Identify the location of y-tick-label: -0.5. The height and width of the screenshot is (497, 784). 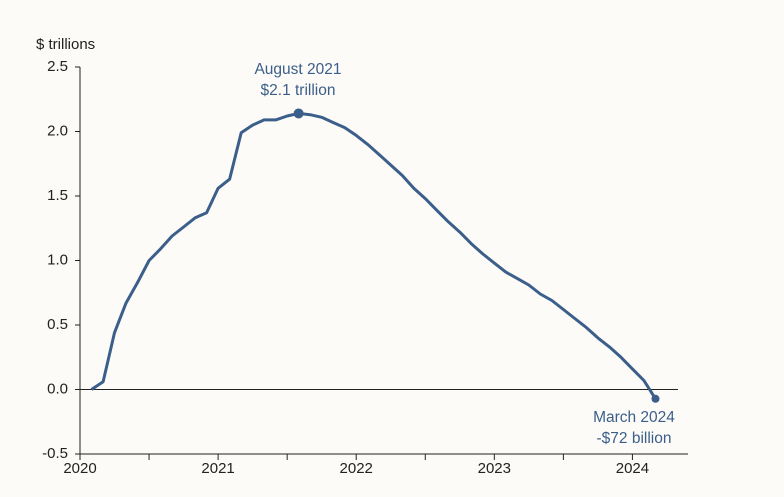
(55, 453).